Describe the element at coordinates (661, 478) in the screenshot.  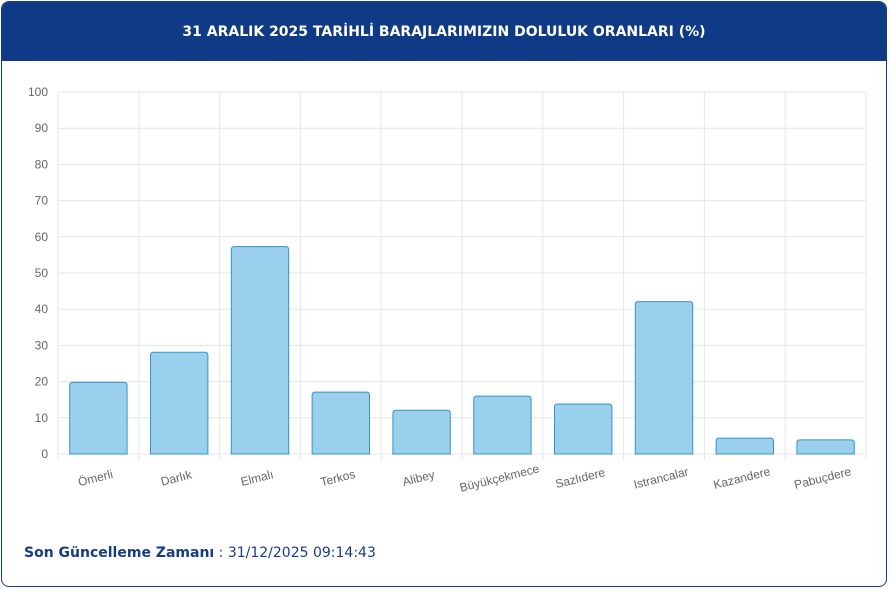
I see `x-tick-label: Istrancalar` at that location.